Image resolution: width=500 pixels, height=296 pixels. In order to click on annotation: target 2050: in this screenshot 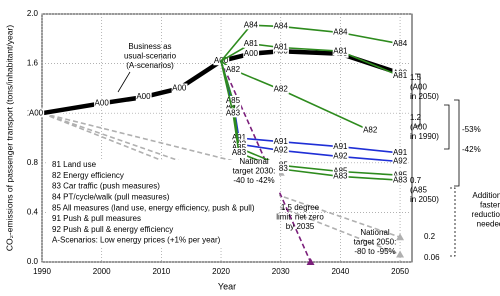, I will do `click(375, 242)`.